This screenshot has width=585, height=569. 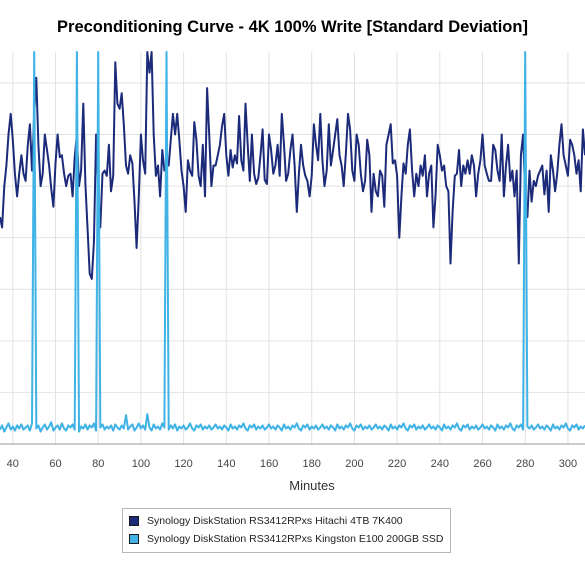 I want to click on x-tick-label: 240, so click(x=440, y=464).